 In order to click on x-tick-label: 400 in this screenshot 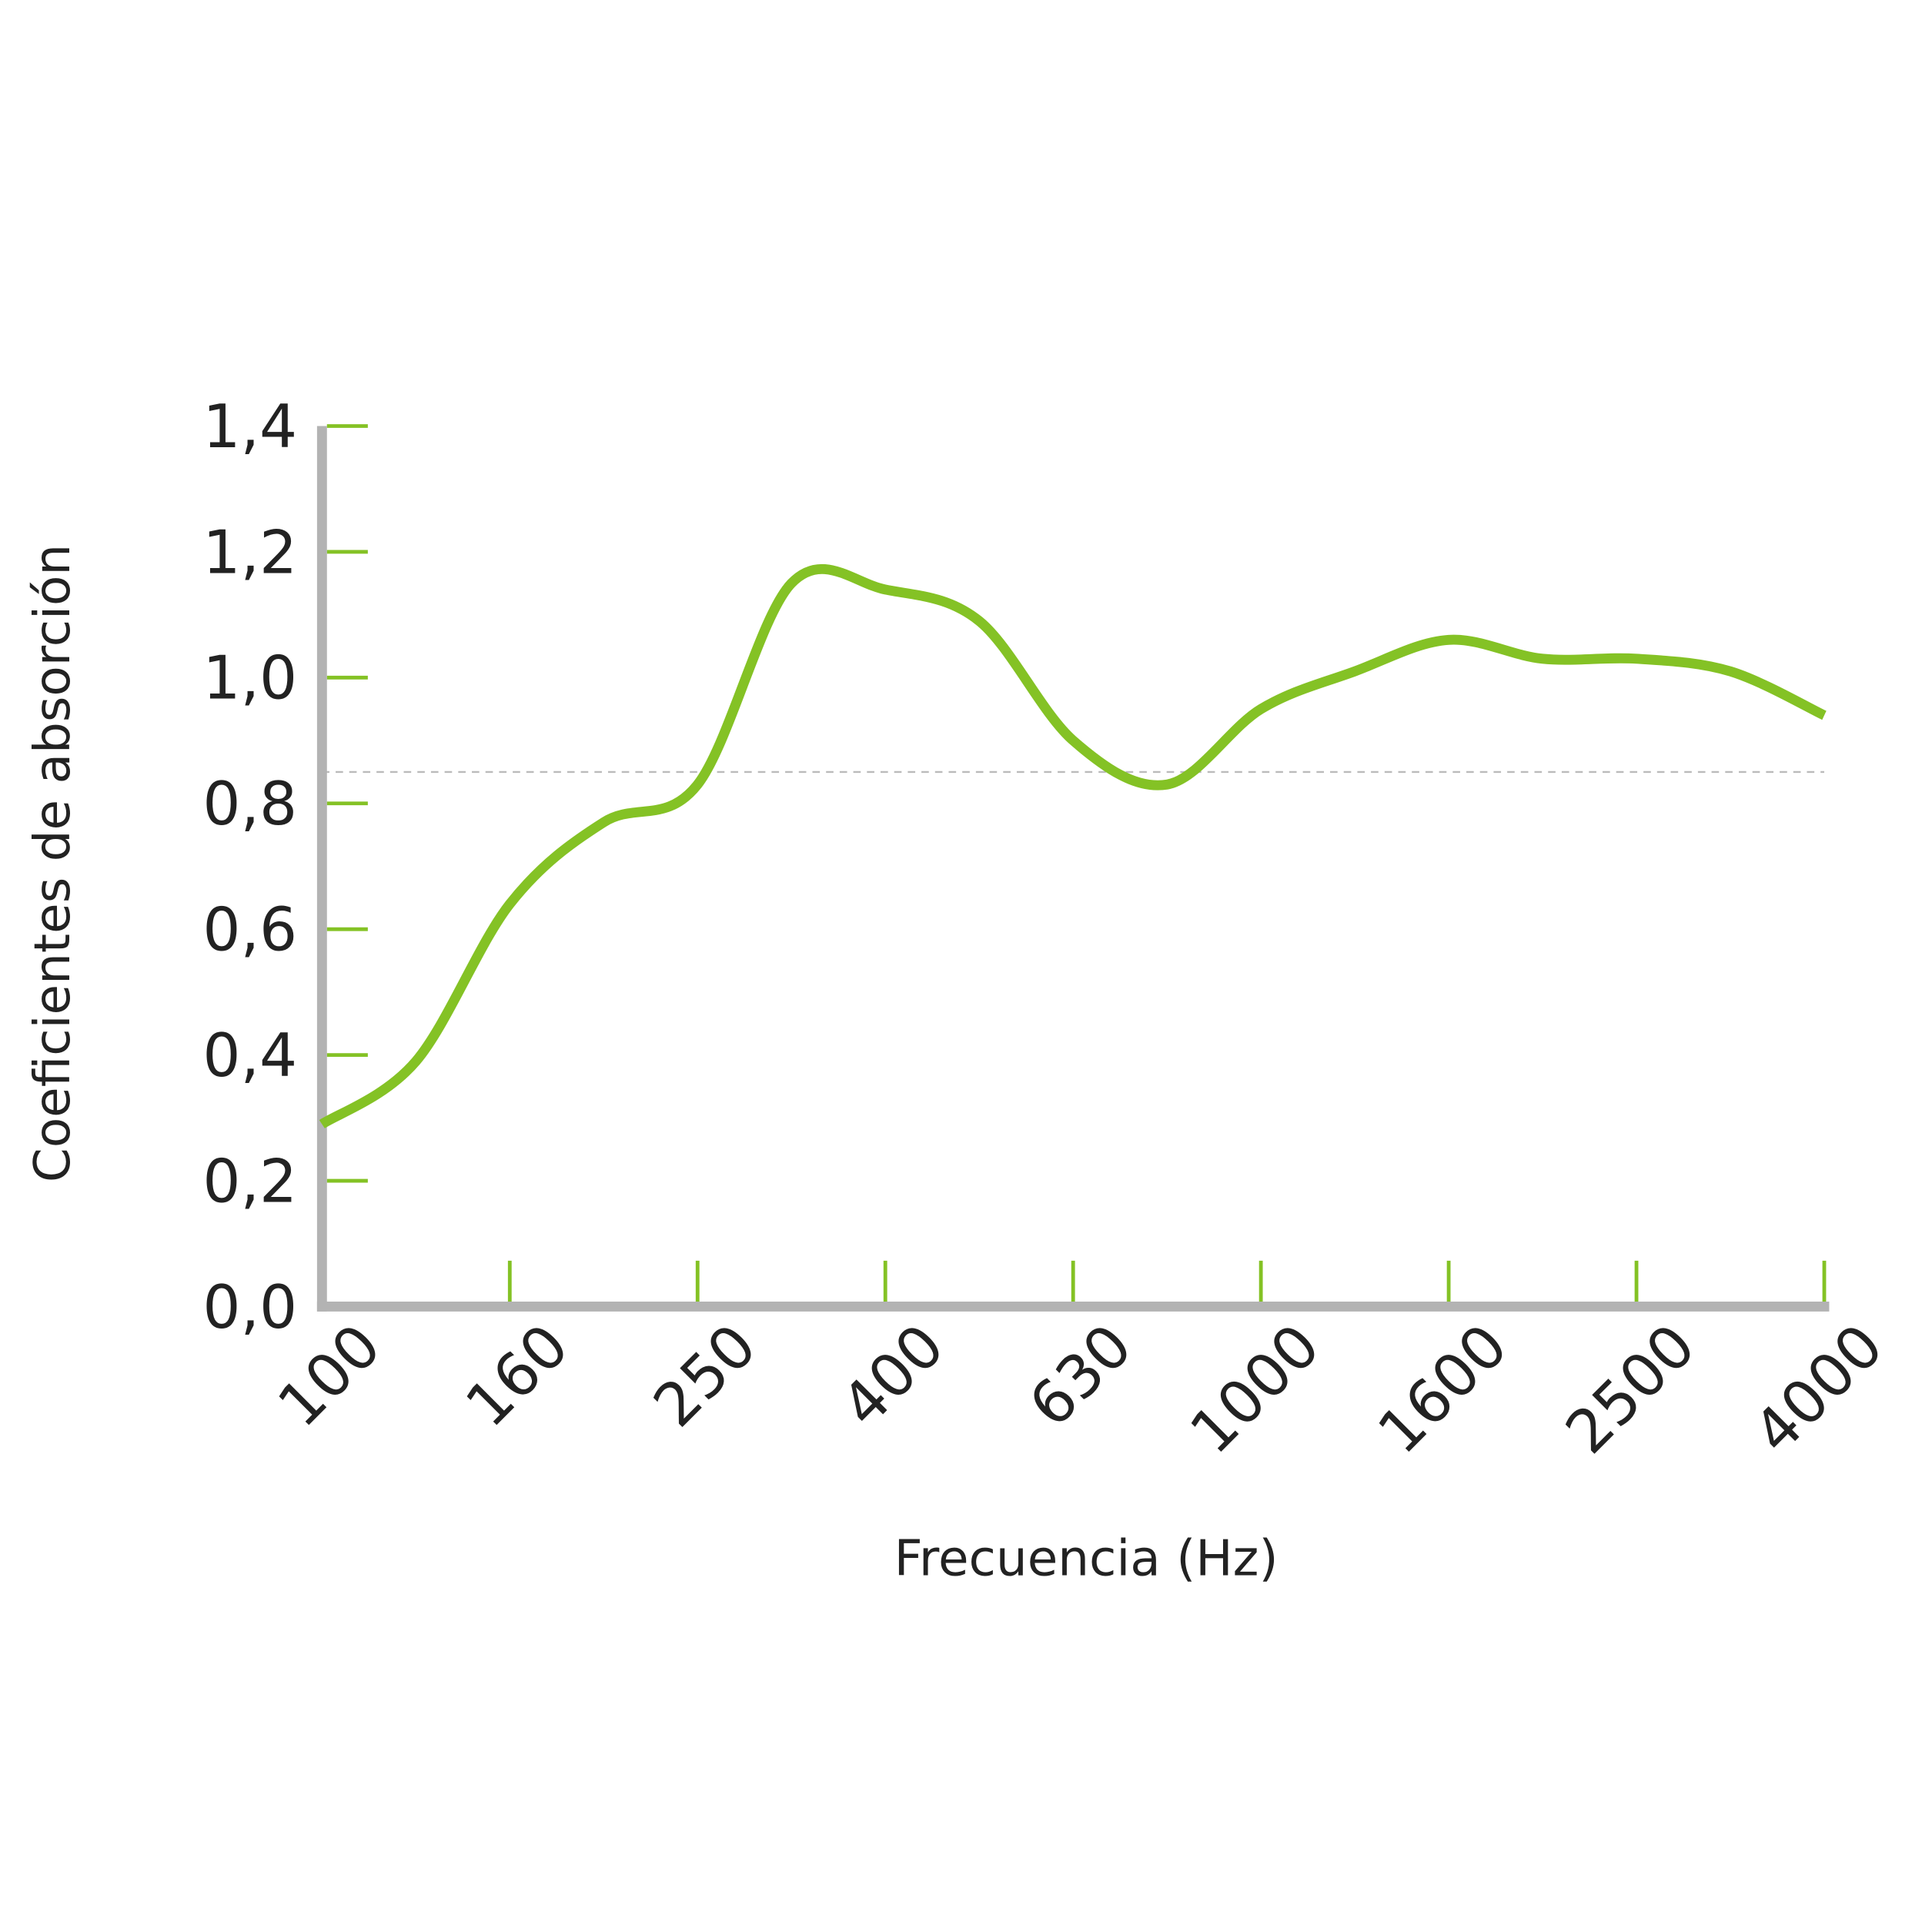, I will do `click(893, 1376)`.